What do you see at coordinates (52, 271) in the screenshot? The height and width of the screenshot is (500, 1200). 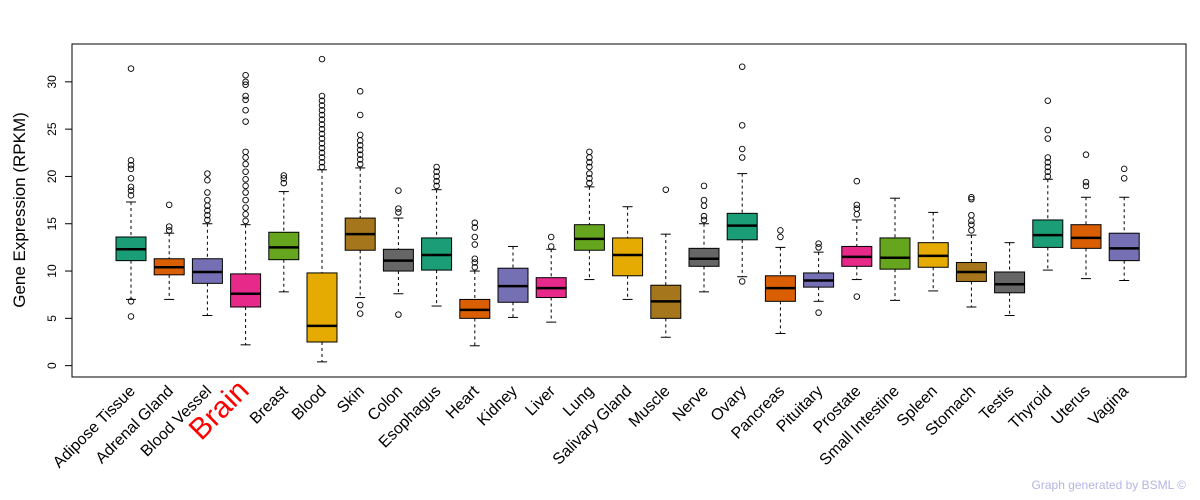 I see `y-tick-label: 10` at bounding box center [52, 271].